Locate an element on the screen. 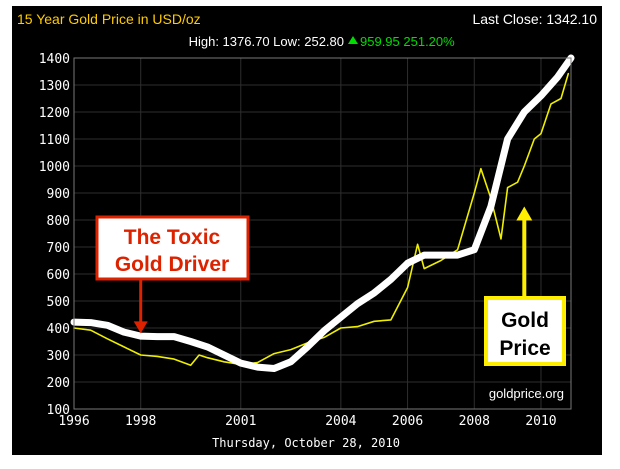 This screenshot has height=469, width=620. last-close-label: Last Close: 1342.10 is located at coordinates (534, 19).